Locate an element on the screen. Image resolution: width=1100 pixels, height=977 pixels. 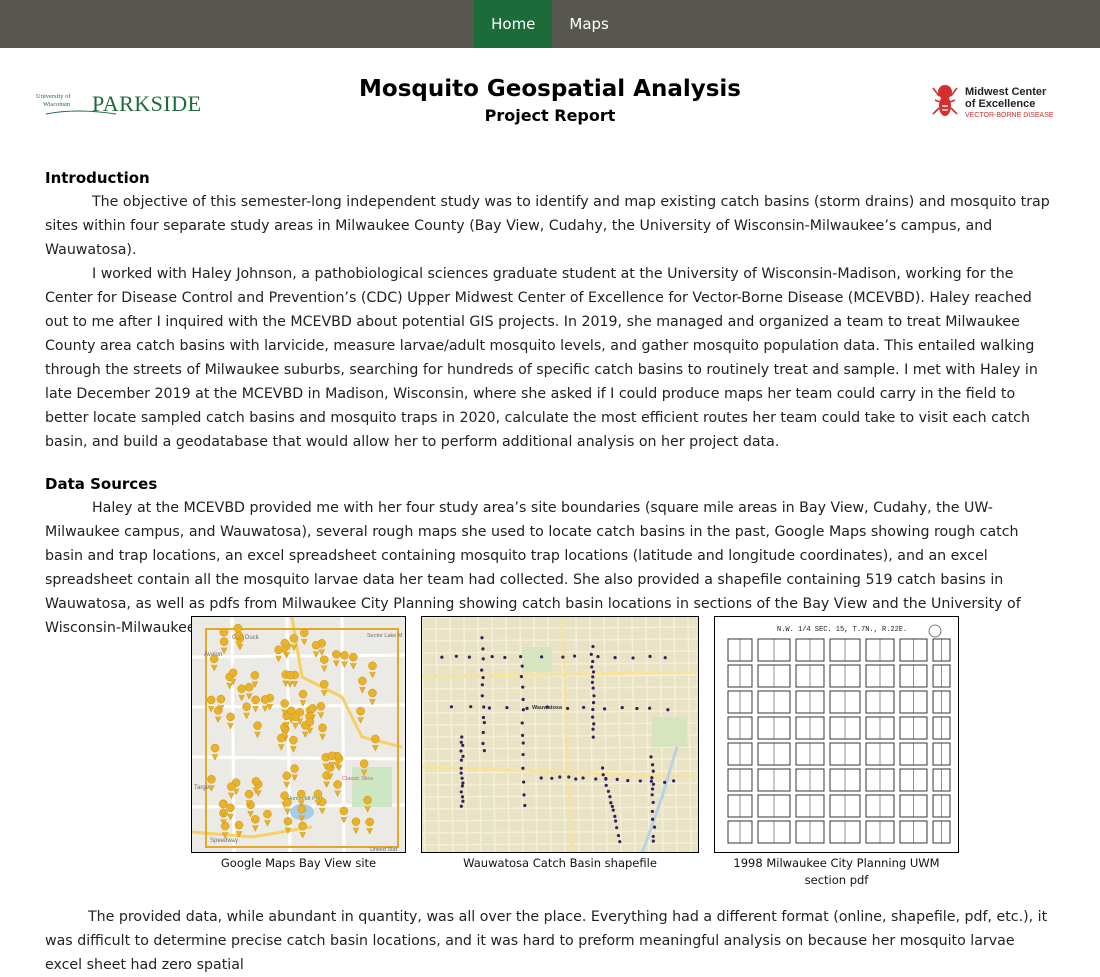
page-subtitle: Project Report is located at coordinates (550, 115).